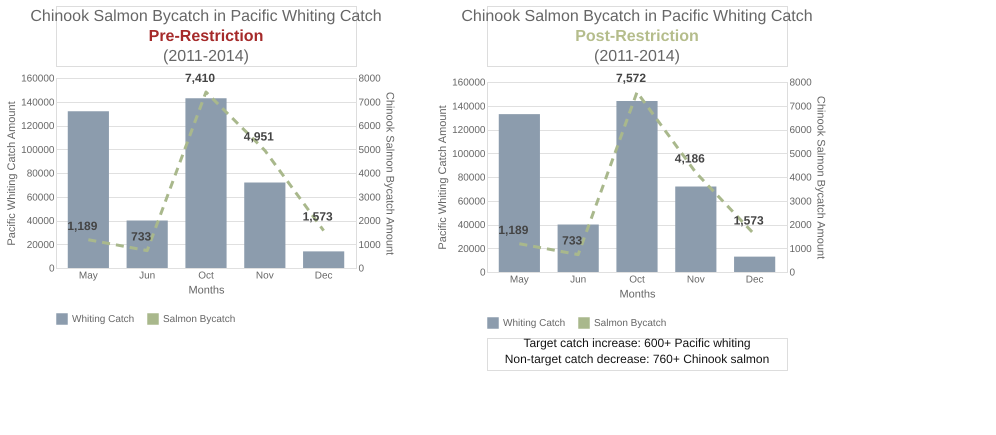 The height and width of the screenshot is (435, 996). Describe the element at coordinates (206, 46) in the screenshot. I see `chart-subtitle: Pre-Restriction (2011-2014)` at that location.